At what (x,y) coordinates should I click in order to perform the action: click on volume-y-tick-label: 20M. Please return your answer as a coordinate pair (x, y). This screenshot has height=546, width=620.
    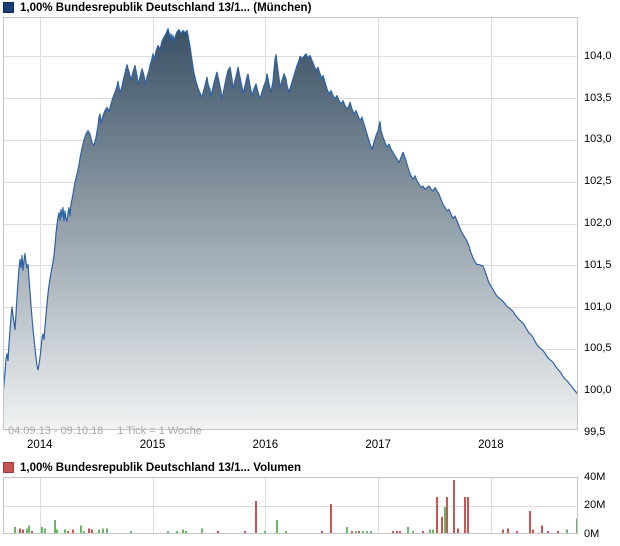
    Looking at the image, I should click on (595, 505).